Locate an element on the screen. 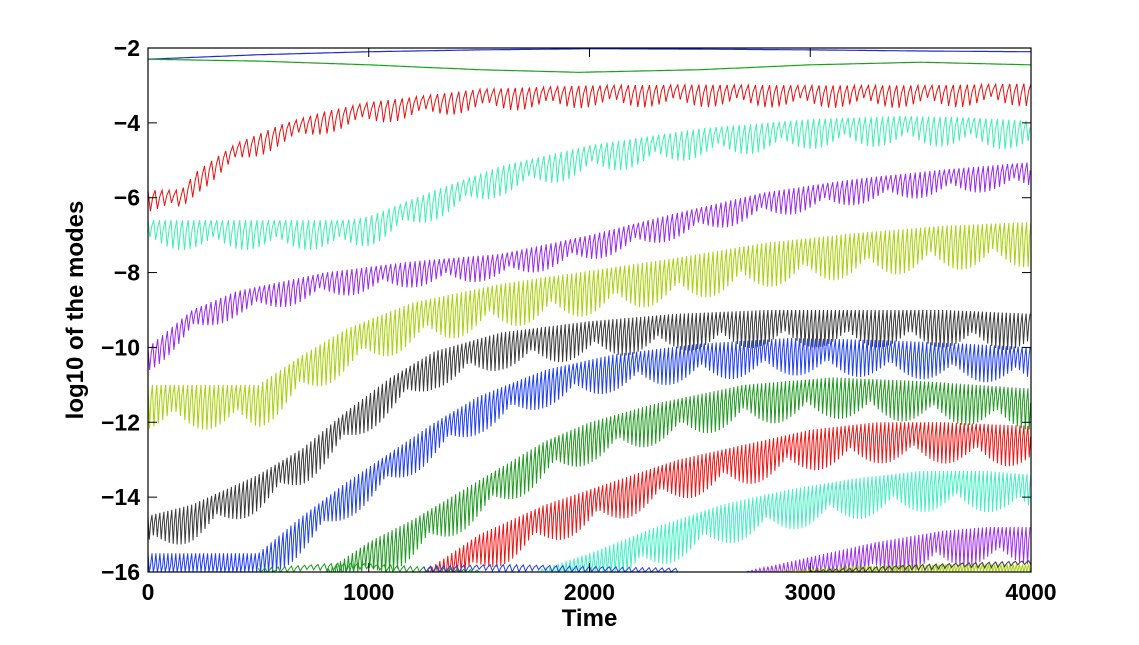 Image resolution: width=1139 pixels, height=645 pixels. x-tick-label: 2000 is located at coordinates (589, 592).